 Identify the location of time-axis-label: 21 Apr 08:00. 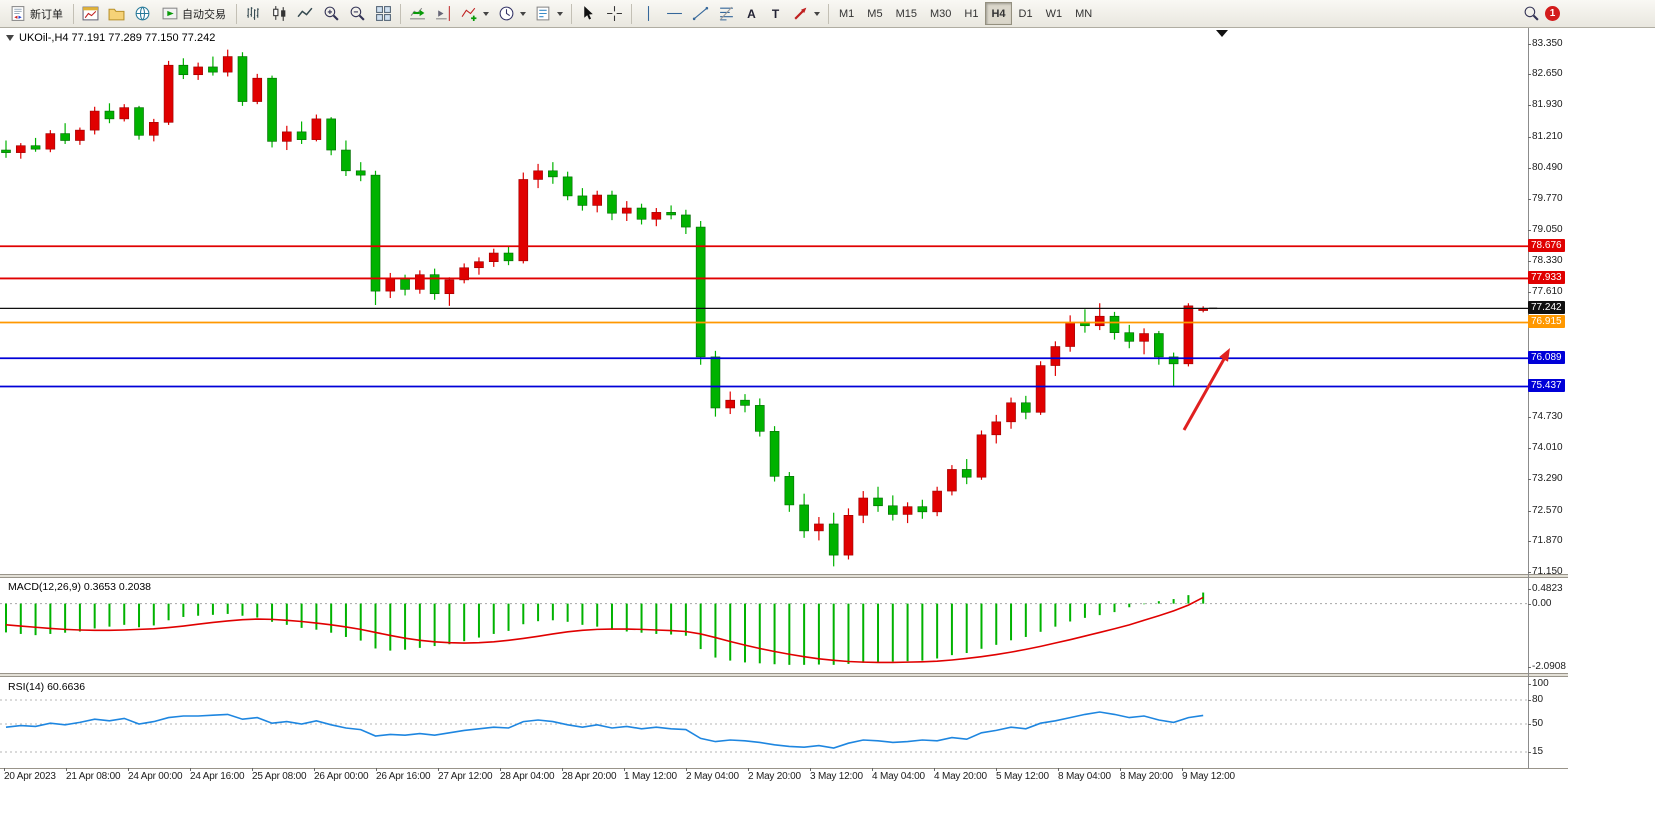
(93, 775).